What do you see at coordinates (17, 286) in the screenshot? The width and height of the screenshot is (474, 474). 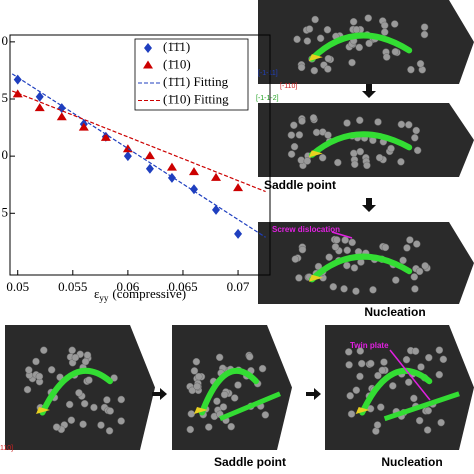 I see `x-tick-label: 0.05` at bounding box center [17, 286].